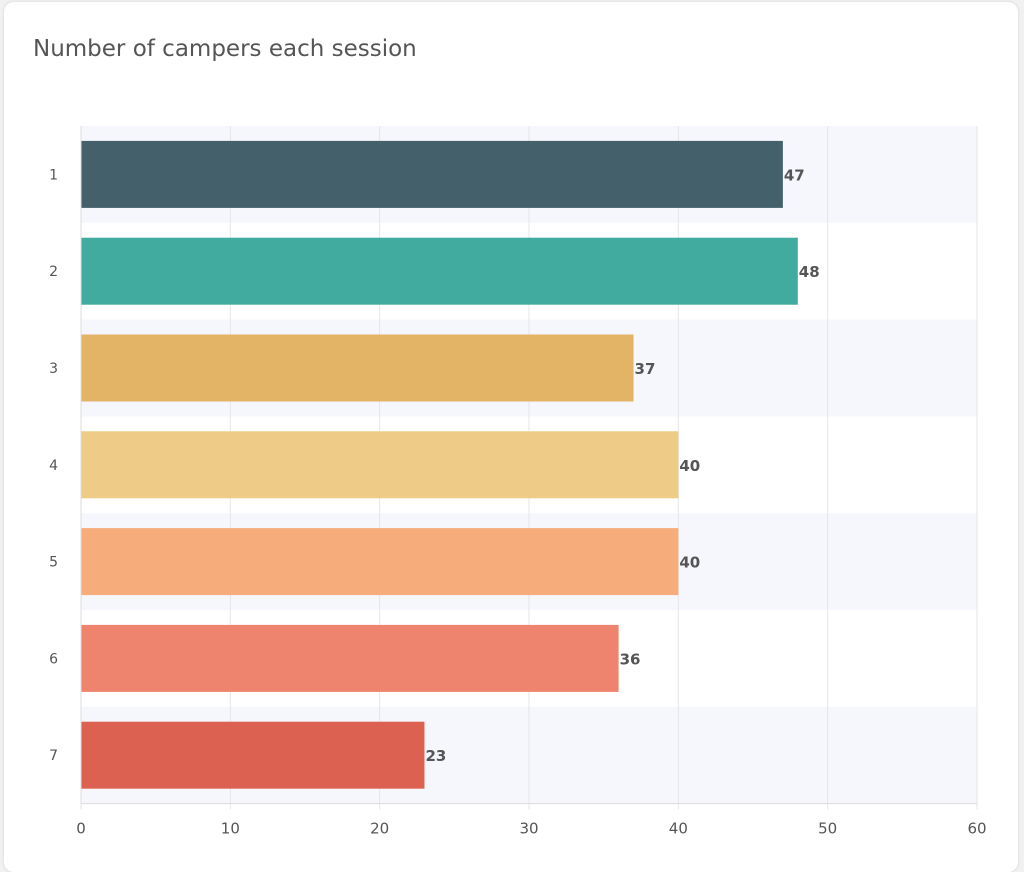  I want to click on chart-title: Number of campers each session, so click(225, 49).